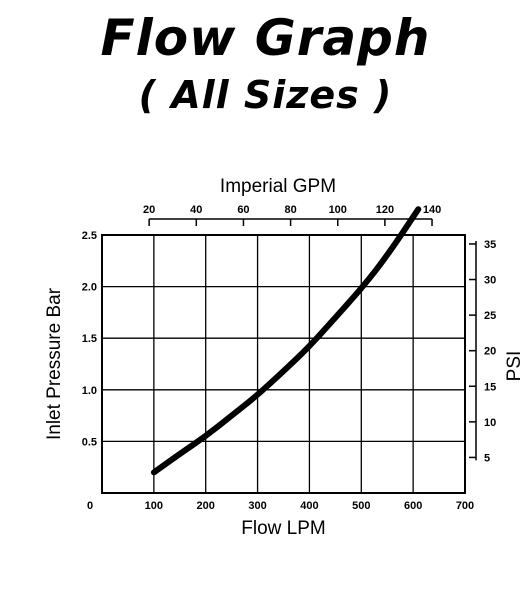  Describe the element at coordinates (514, 366) in the screenshot. I see `right-axis-title: PSI` at that location.